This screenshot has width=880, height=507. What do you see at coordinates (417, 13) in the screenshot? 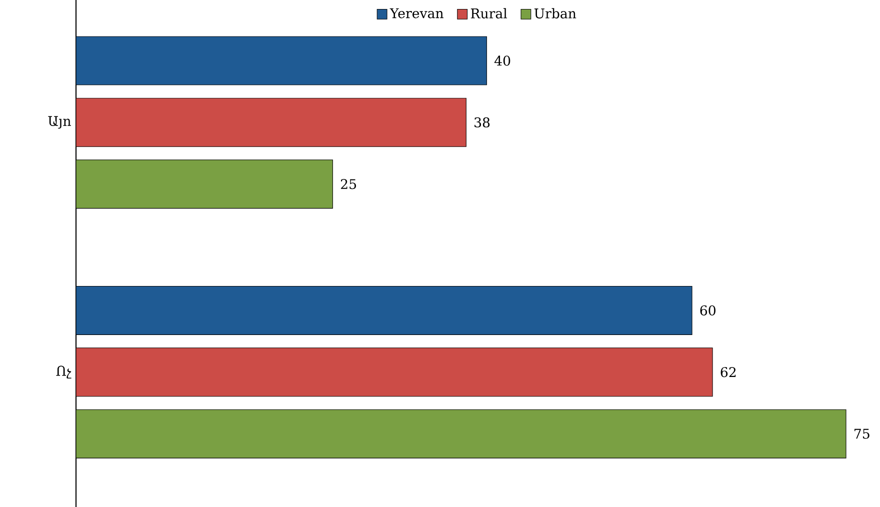
I see `legend-label: Yerevan` at bounding box center [417, 13].